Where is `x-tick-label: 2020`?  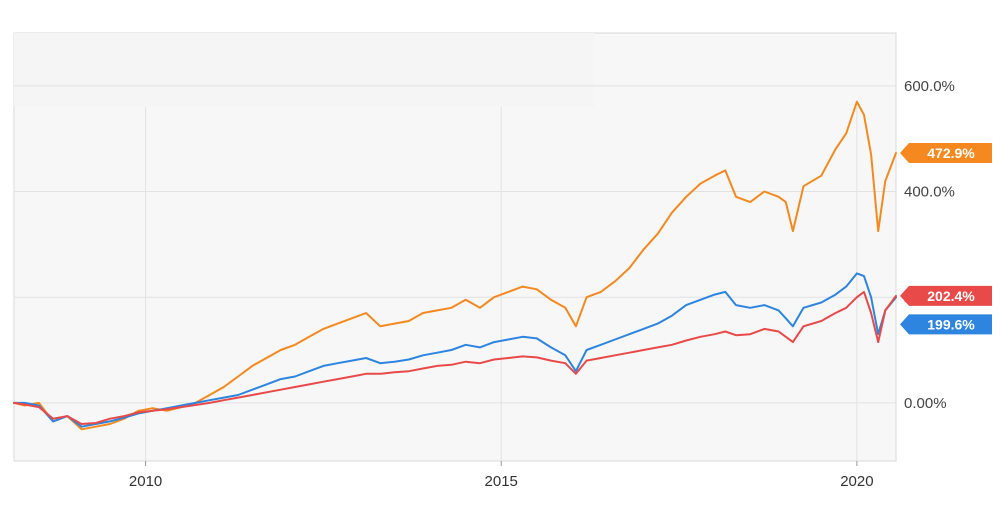
x-tick-label: 2020 is located at coordinates (856, 481).